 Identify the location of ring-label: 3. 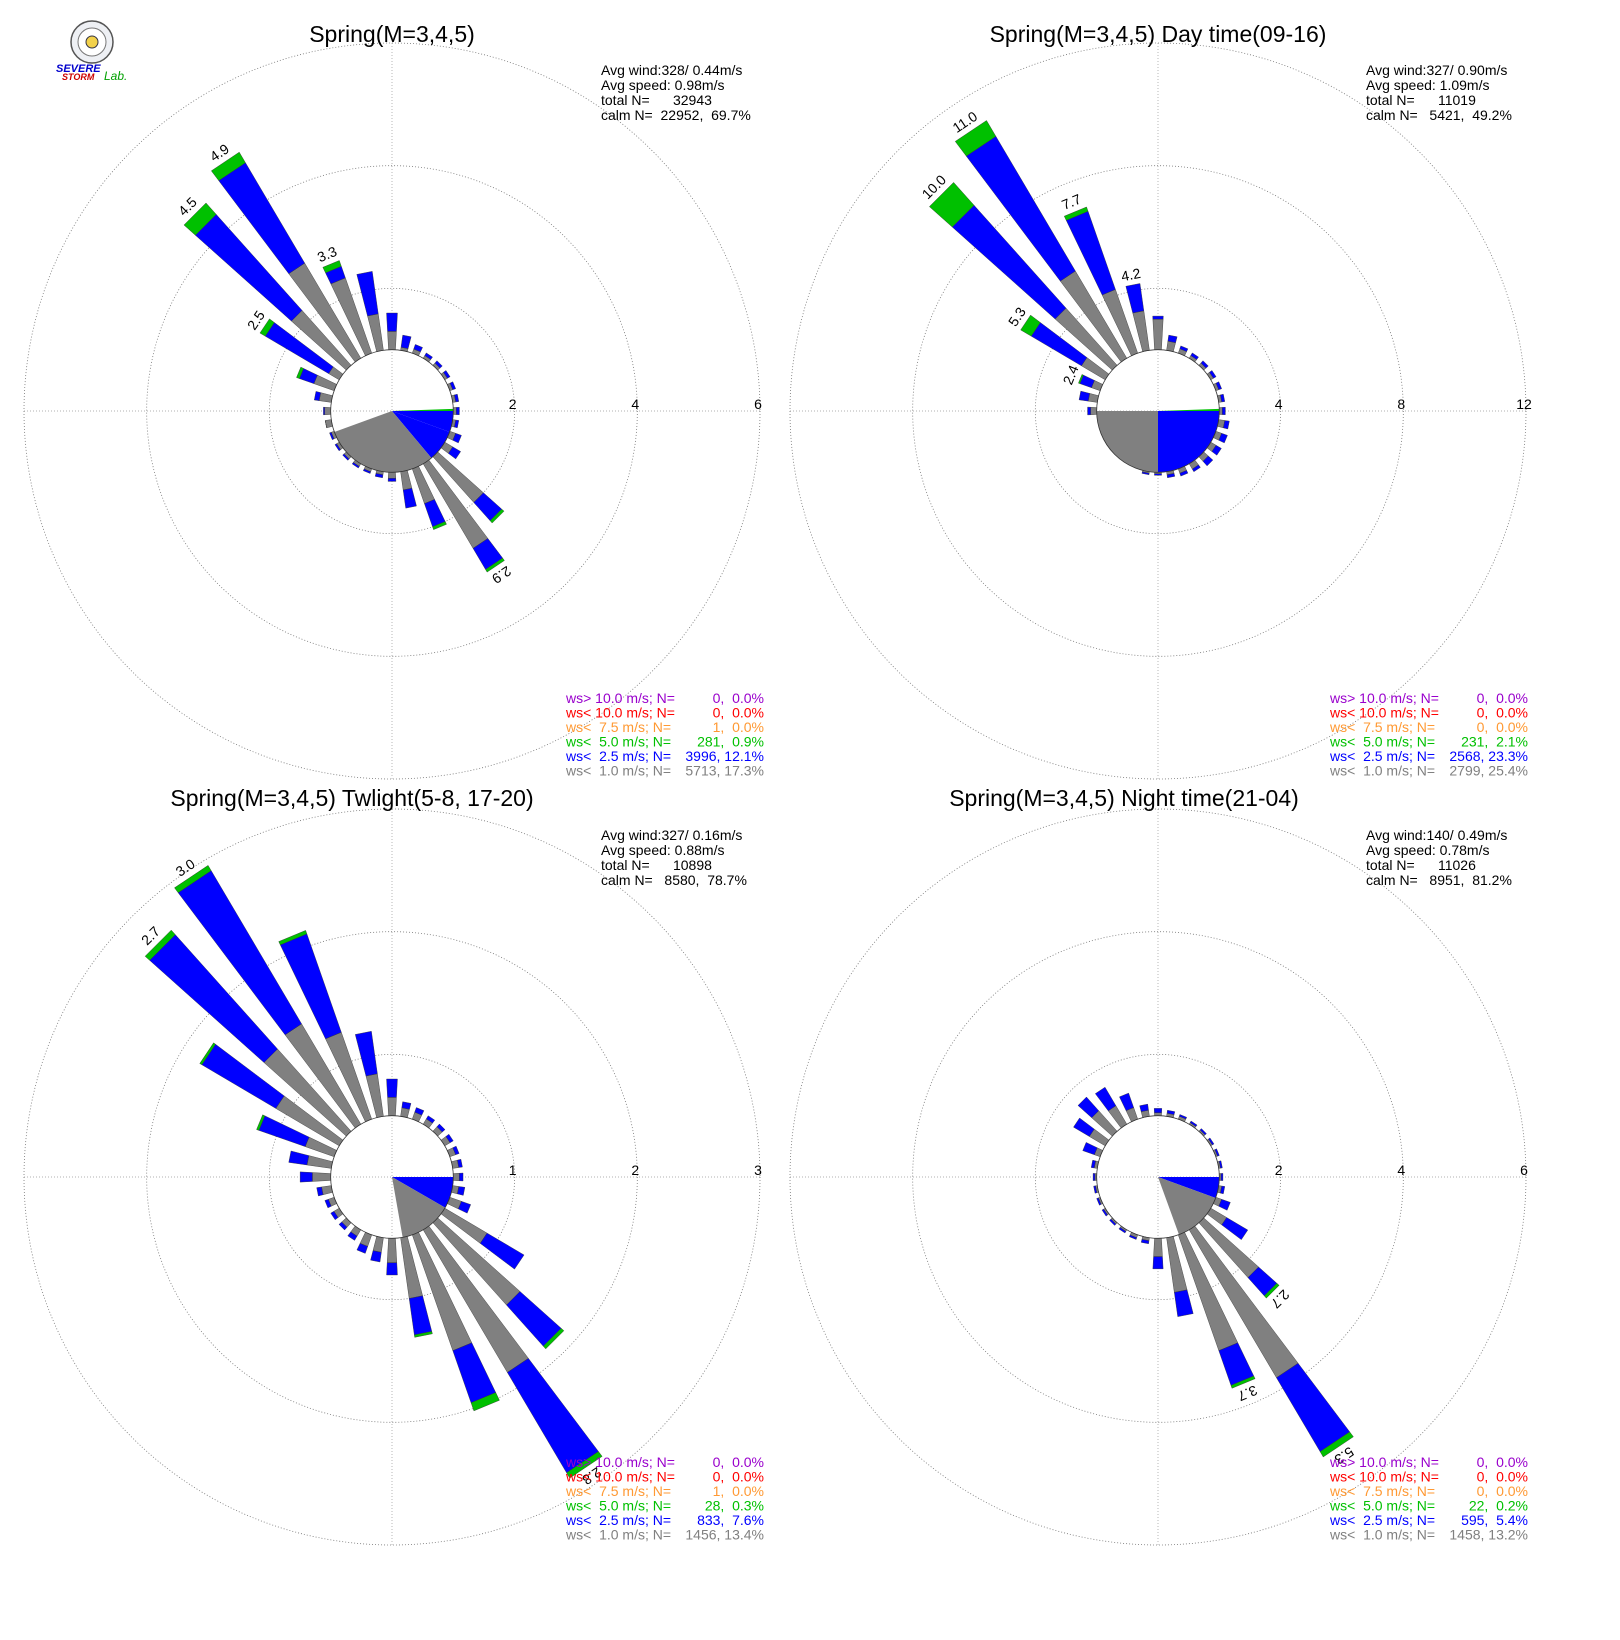
(758, 1170).